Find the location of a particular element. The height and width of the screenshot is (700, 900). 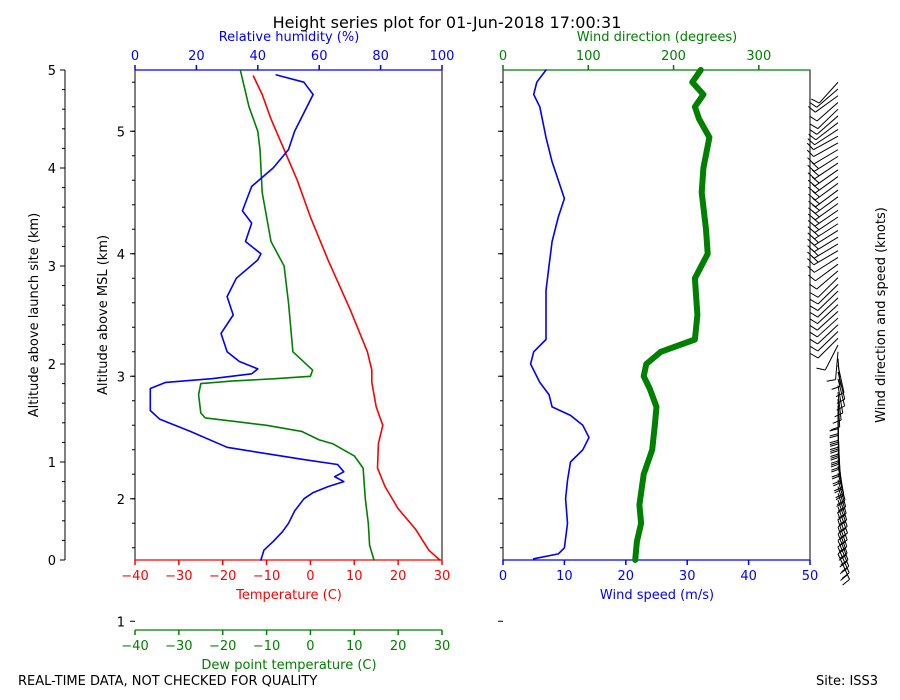

msl-tick-label: 5 is located at coordinates (121, 132).